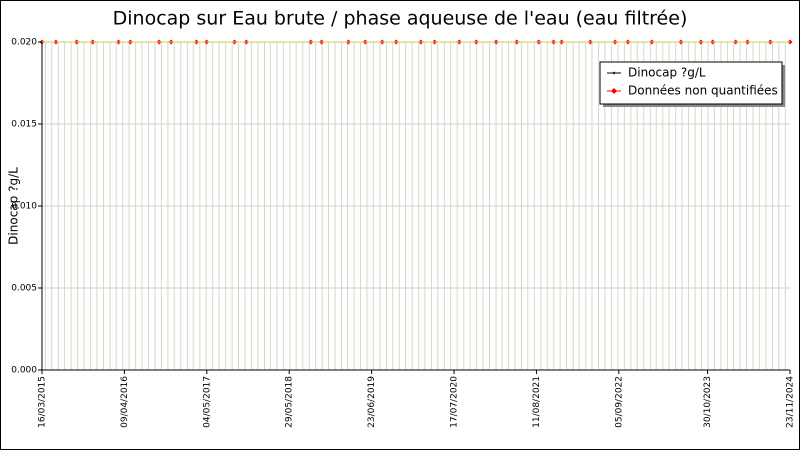  Describe the element at coordinates (791, 402) in the screenshot. I see `x-tick-label: 23/11/2024` at that location.